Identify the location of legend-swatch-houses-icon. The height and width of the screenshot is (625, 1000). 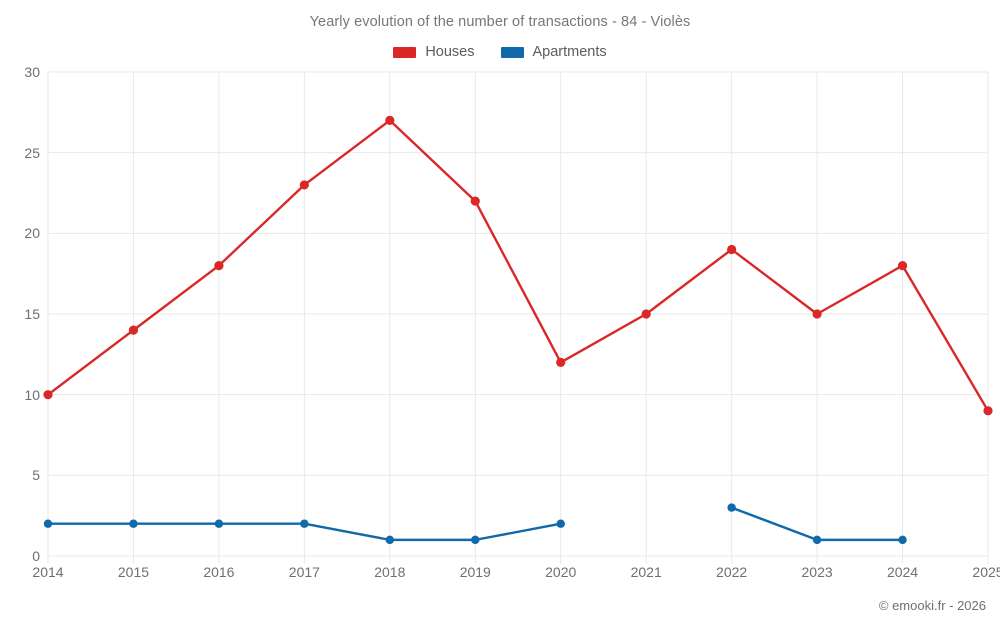
(405, 52).